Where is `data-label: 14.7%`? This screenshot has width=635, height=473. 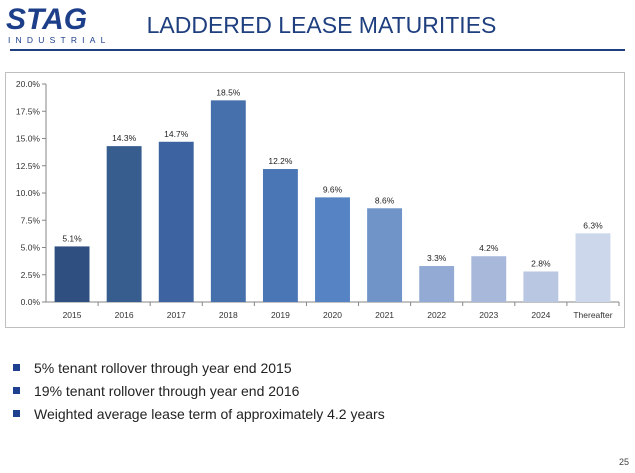
data-label: 14.7% is located at coordinates (176, 134).